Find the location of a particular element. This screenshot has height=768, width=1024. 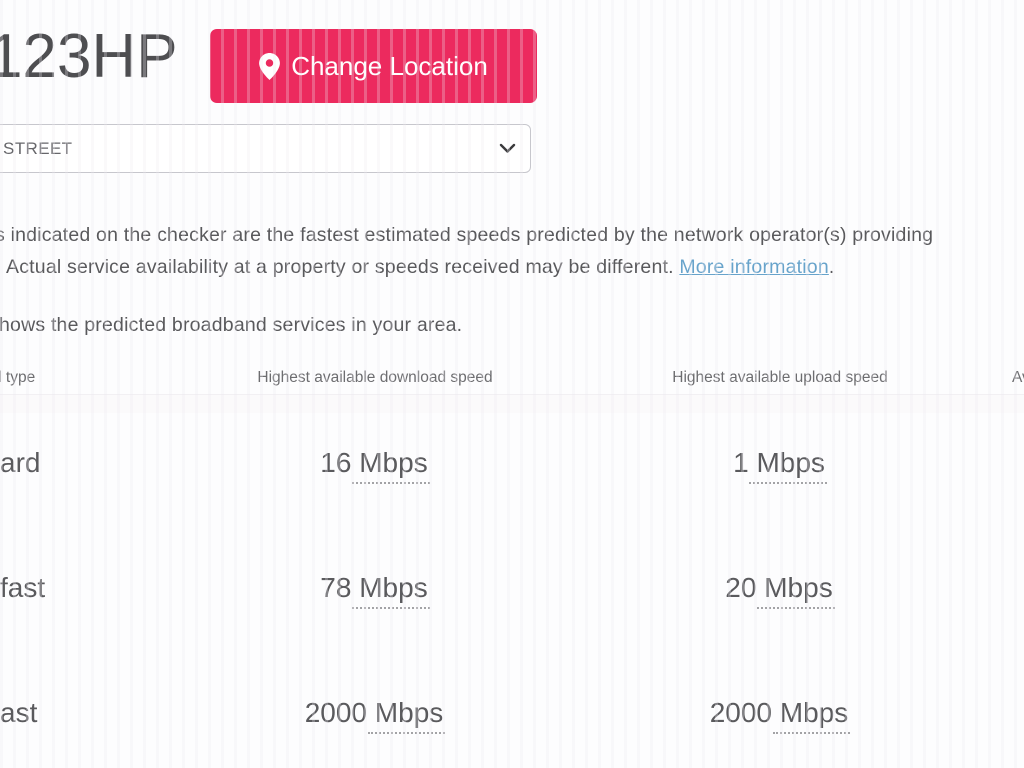

upload-speed-cell: 2000 Mbps is located at coordinates (780, 715).